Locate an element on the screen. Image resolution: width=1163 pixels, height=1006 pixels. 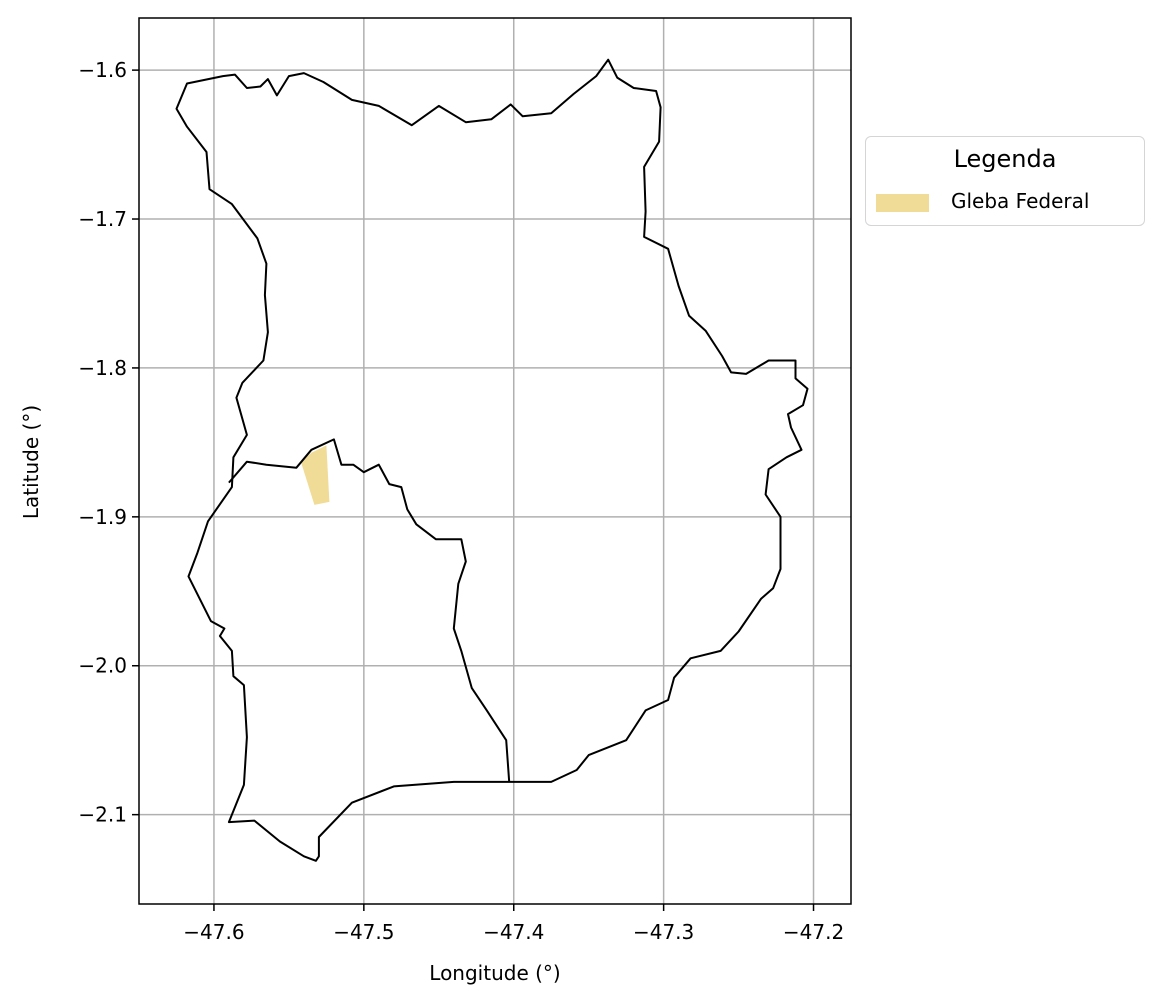
x-tick-label: −47.5 is located at coordinates (363, 932).